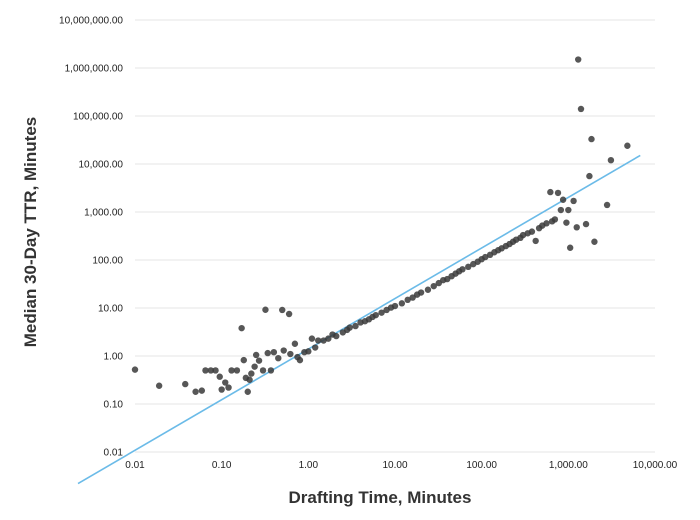 This screenshot has width=700, height=520. What do you see at coordinates (103, 213) in the screenshot?
I see `y-tick-label: 1,000.00` at bounding box center [103, 213].